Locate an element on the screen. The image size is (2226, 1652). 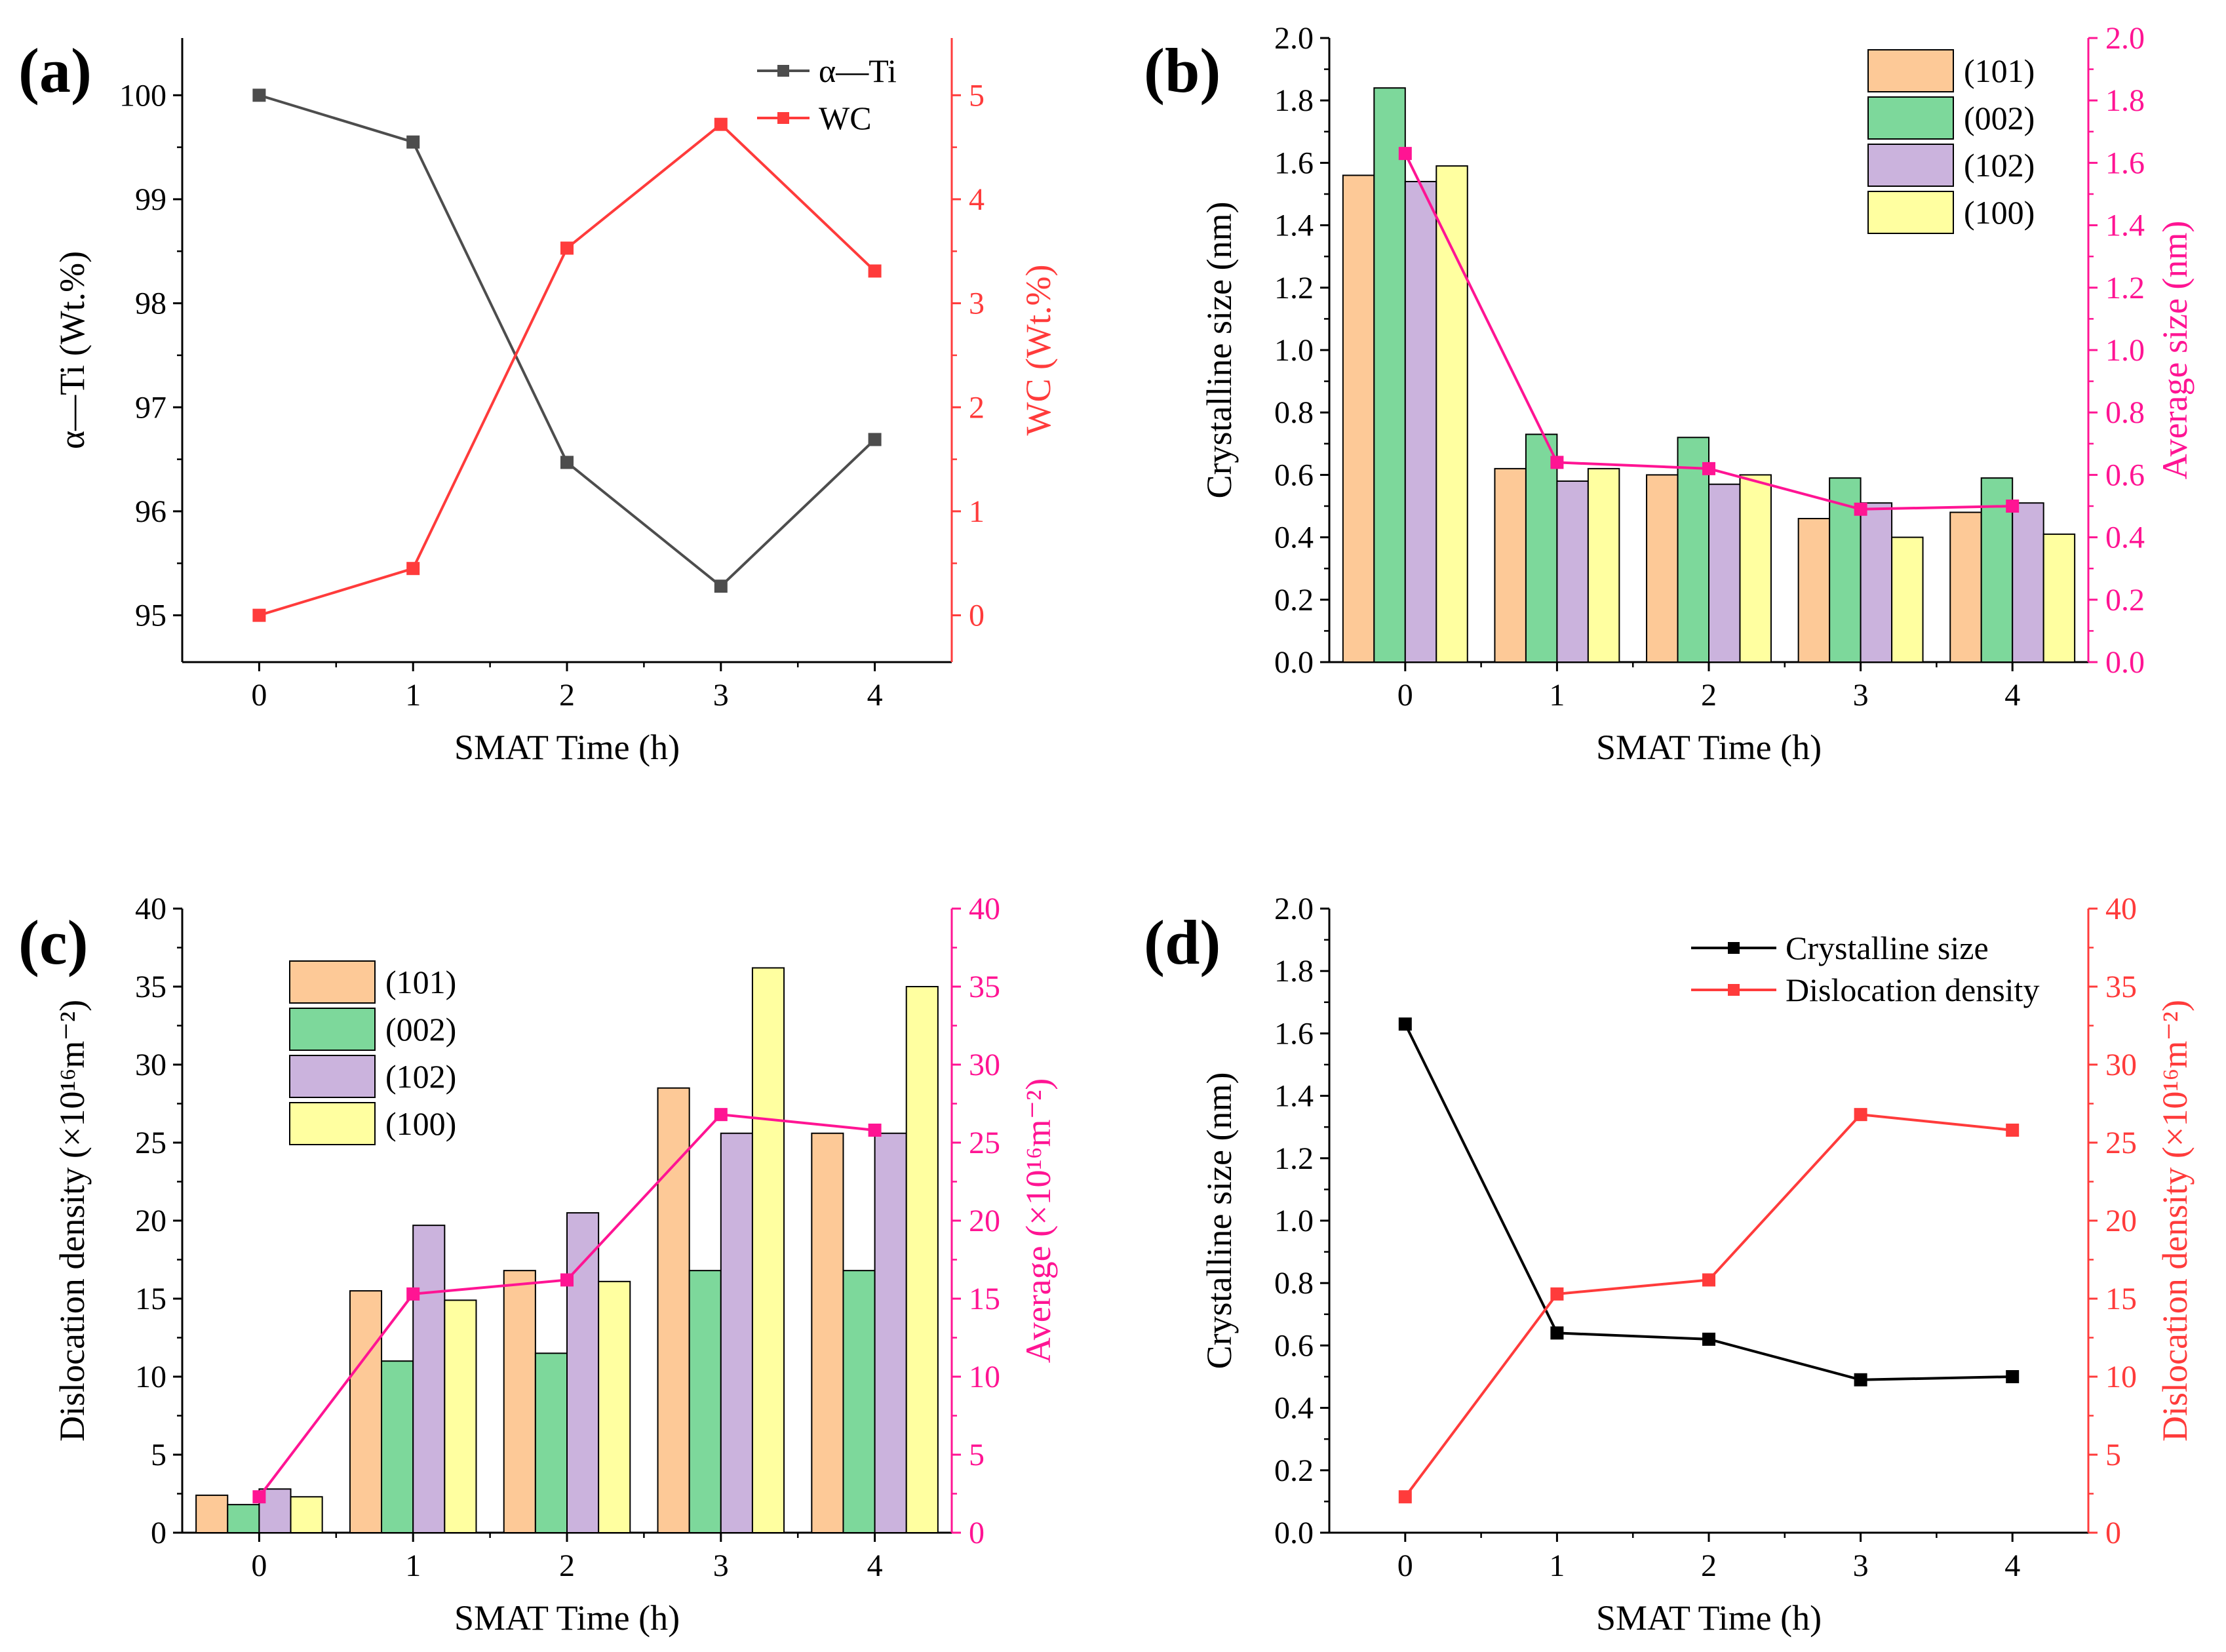
y-tick-label: 15 is located at coordinates (150, 1299).